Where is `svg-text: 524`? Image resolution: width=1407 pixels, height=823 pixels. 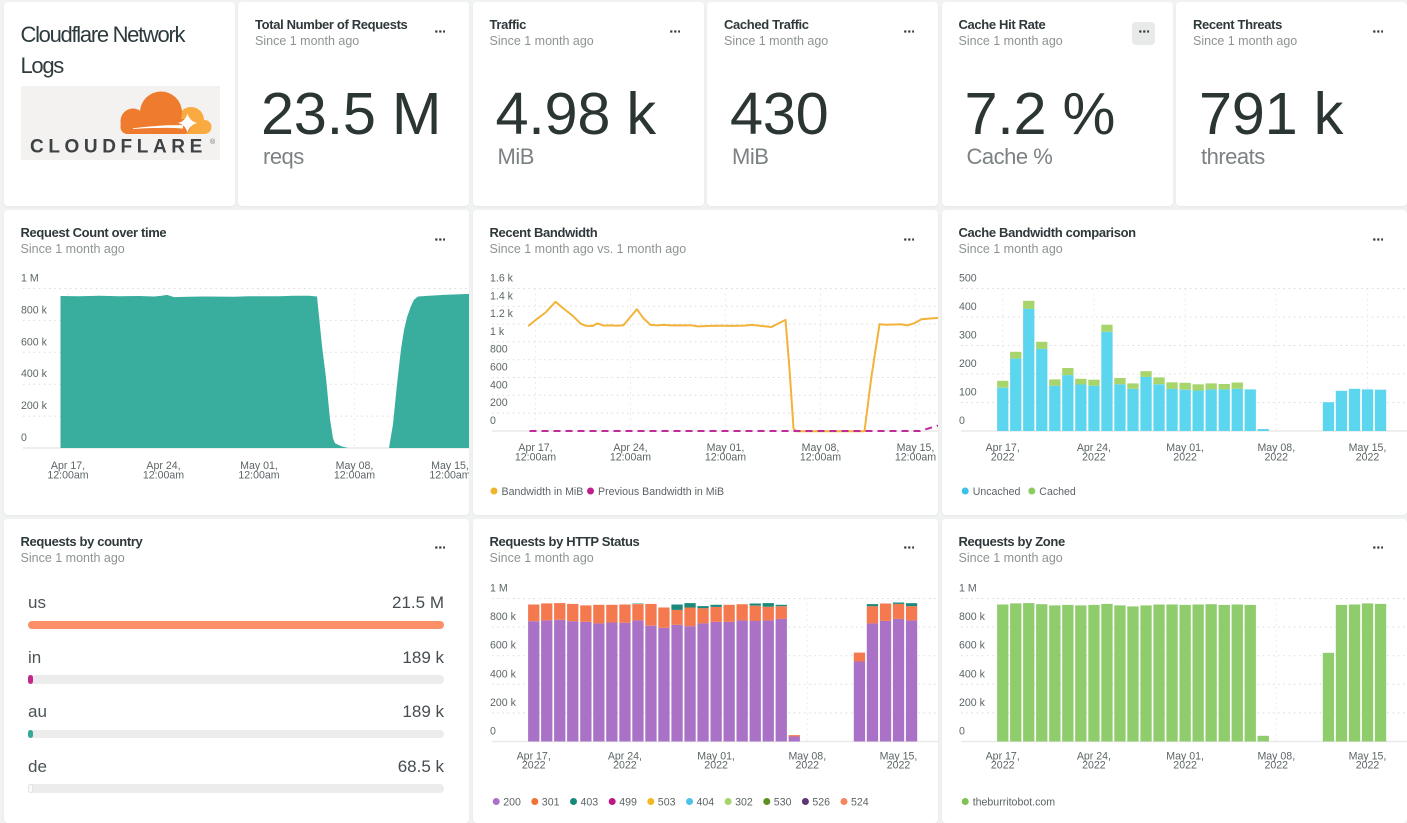
svg-text: 524 is located at coordinates (860, 802).